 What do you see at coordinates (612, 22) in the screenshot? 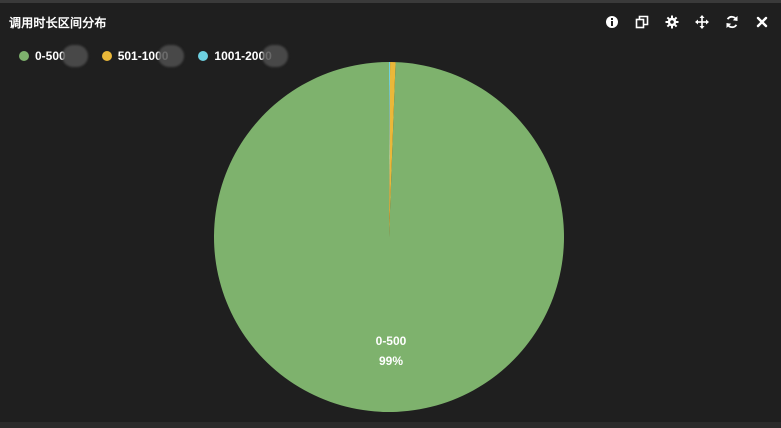
I see `info-icon` at bounding box center [612, 22].